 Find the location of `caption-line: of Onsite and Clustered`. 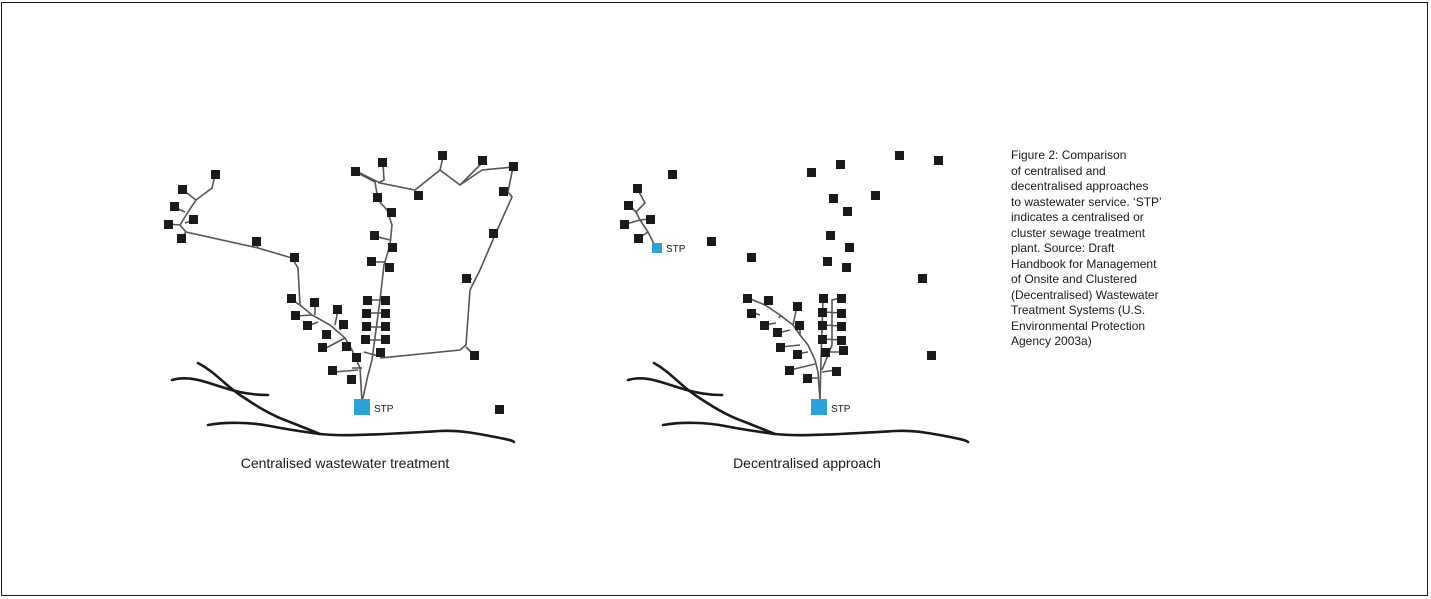

caption-line: of Onsite and Clustered is located at coordinates (1074, 279).